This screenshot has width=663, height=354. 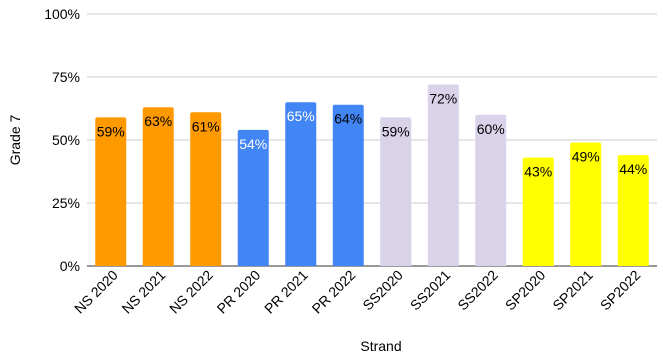 I want to click on x-tick-label: SS2022, so click(x=477, y=290).